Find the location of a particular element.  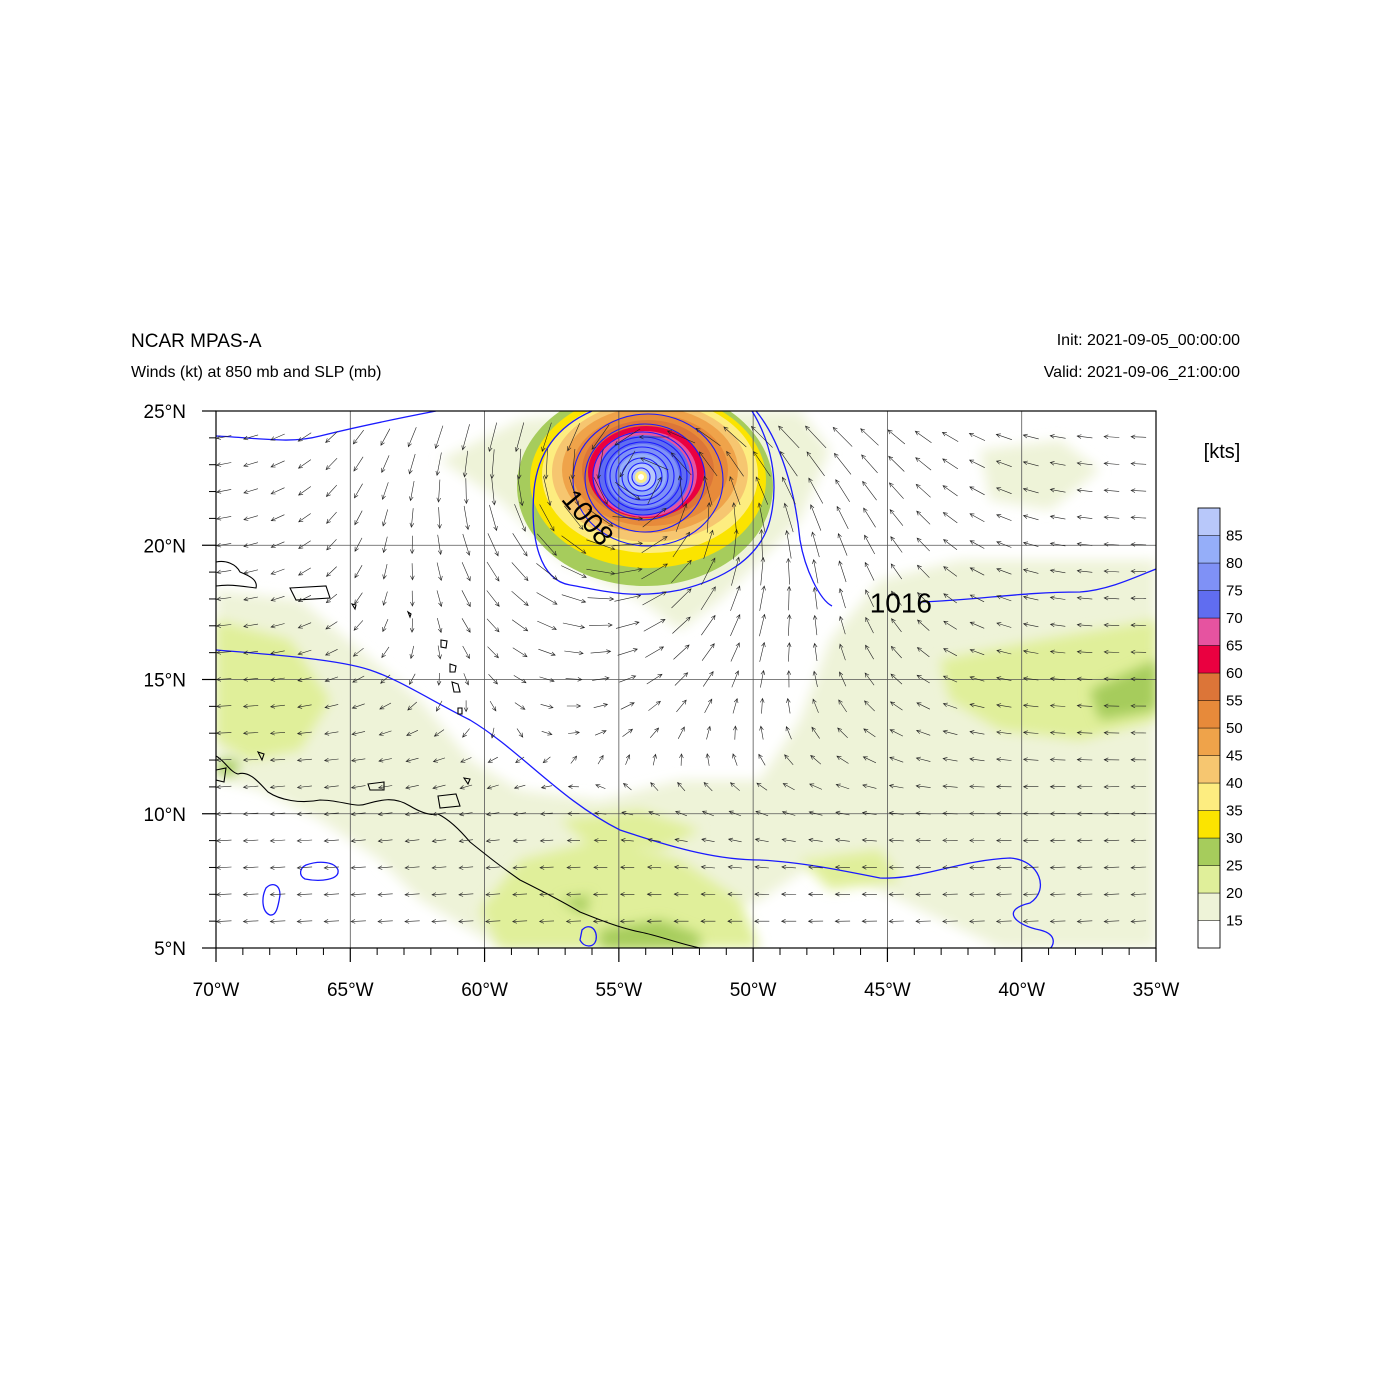

colorbar-swatch is located at coordinates (1209, 659).